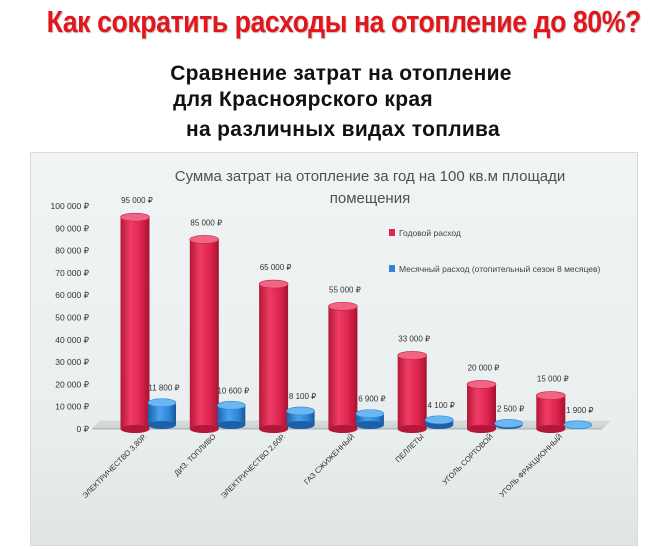 This screenshot has height=549, width=666. Describe the element at coordinates (206, 222) in the screenshot. I see `data-label-annual: 85 000 ₽` at that location.